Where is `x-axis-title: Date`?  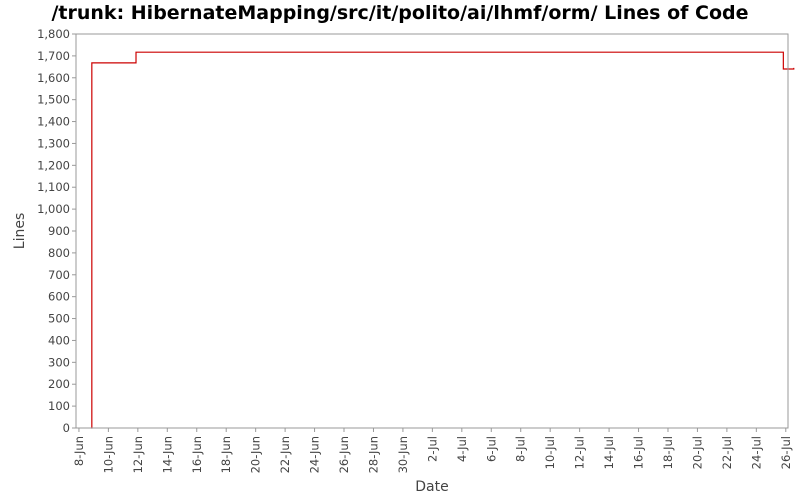
x-axis-title: Date is located at coordinates (431, 487).